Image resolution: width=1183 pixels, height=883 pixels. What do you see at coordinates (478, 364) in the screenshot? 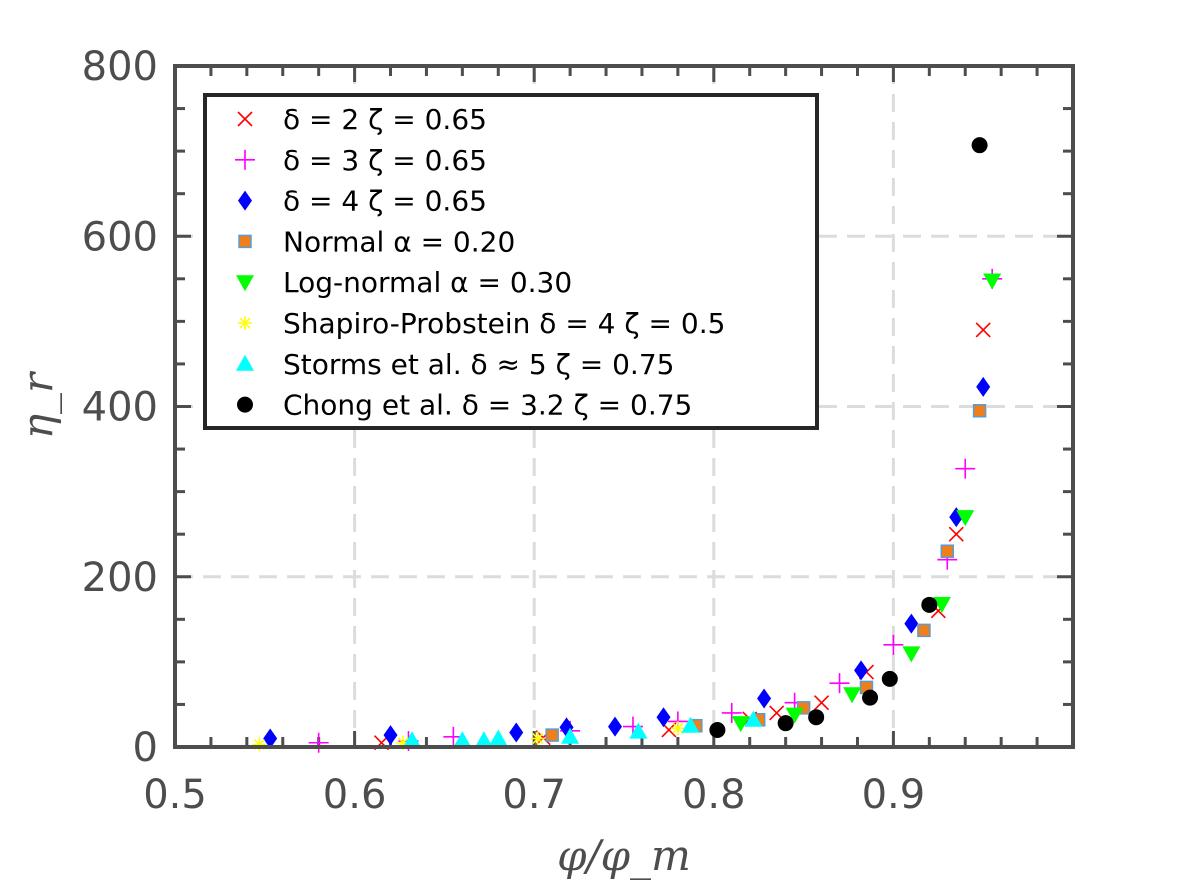
I see `legend-label: Storms et al. δ ≈ 5 ζ = 0.75` at bounding box center [478, 364].